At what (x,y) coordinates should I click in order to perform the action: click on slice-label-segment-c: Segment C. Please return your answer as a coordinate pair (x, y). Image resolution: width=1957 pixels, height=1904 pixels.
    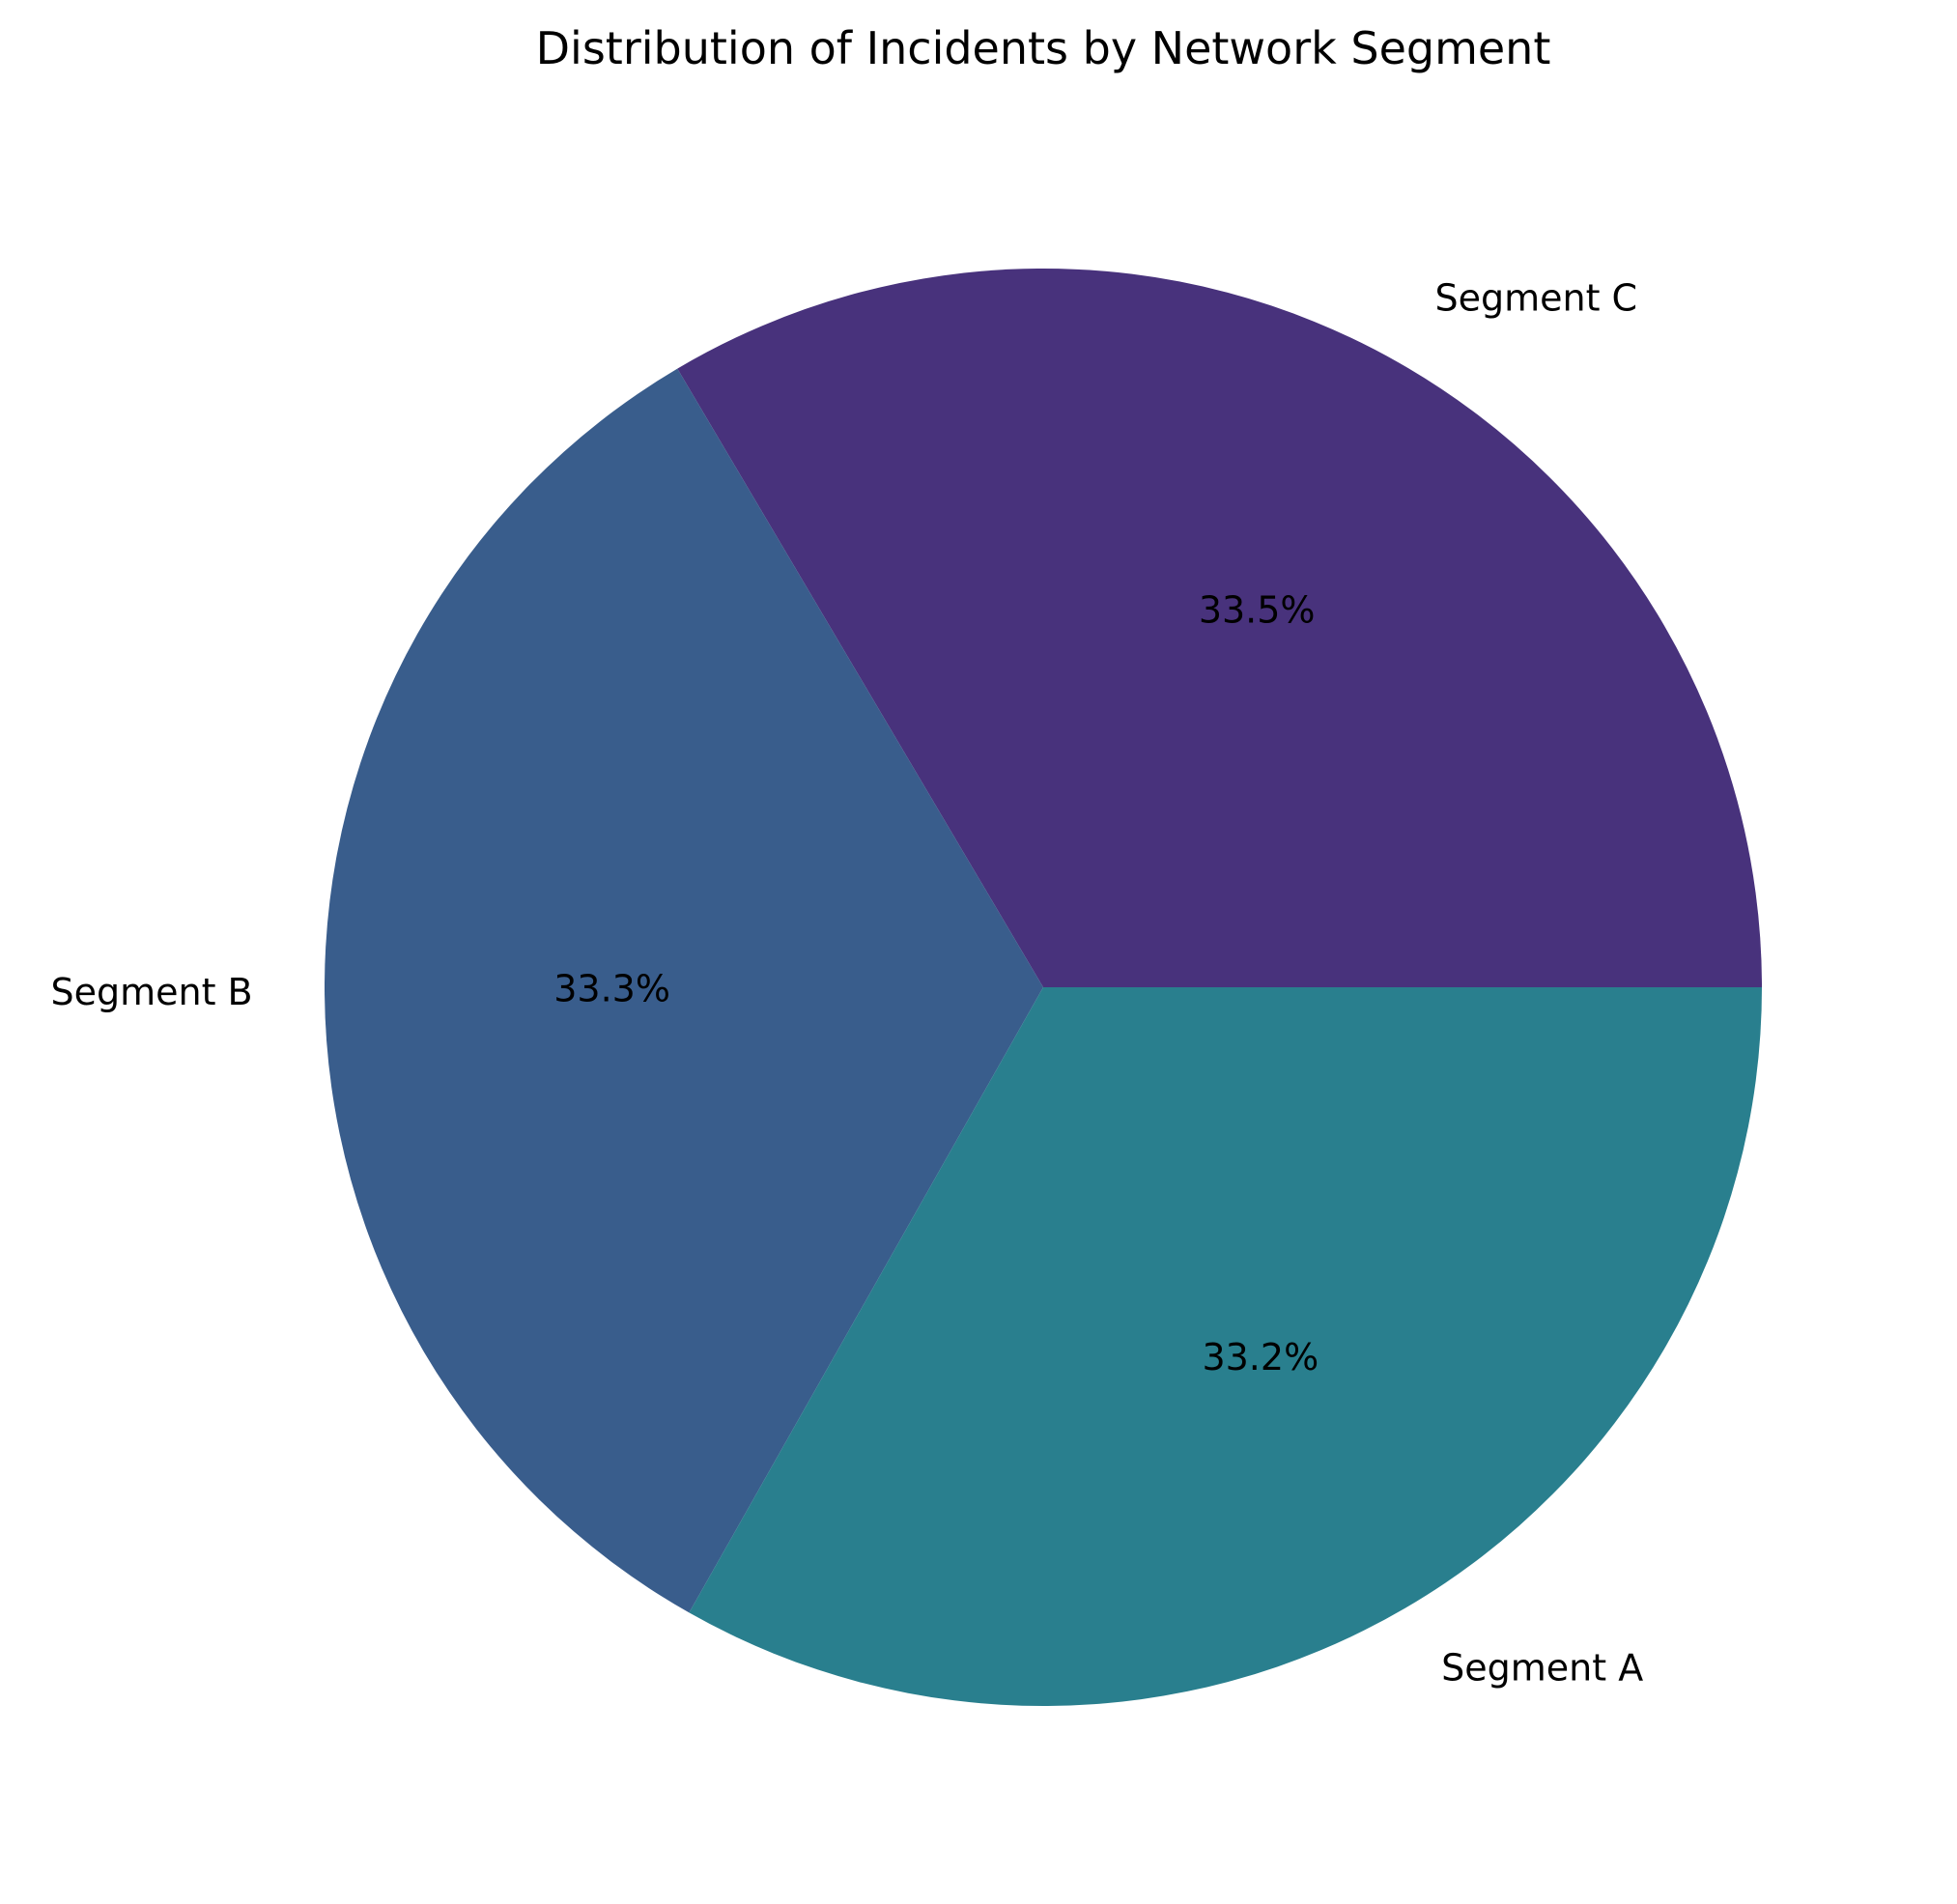
    Looking at the image, I should click on (1535, 298).